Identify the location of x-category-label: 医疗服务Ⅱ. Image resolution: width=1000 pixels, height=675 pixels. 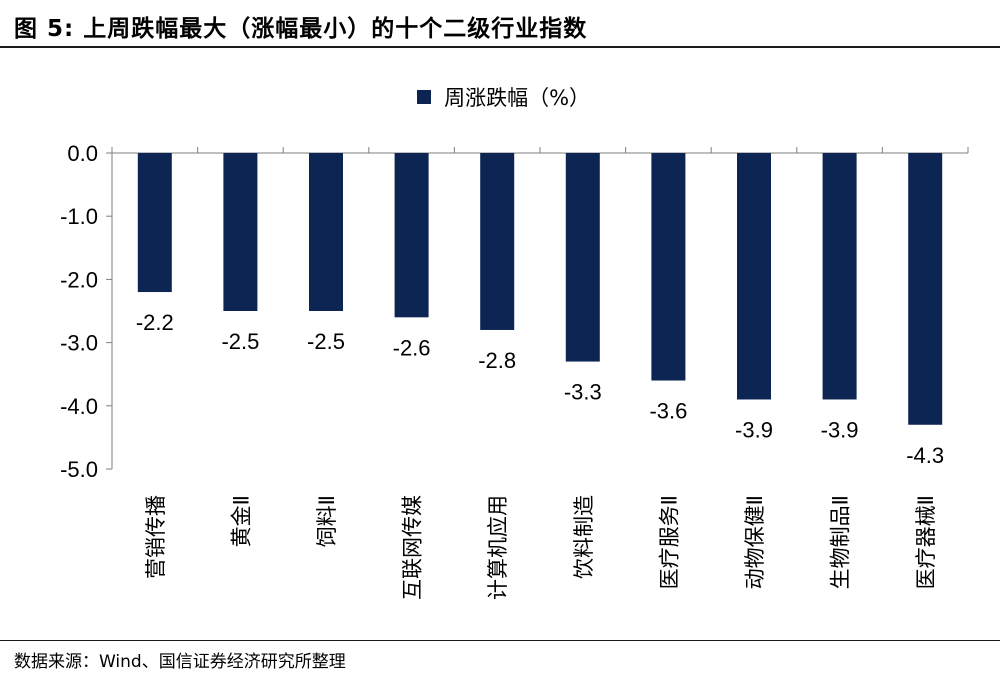
(669, 542).